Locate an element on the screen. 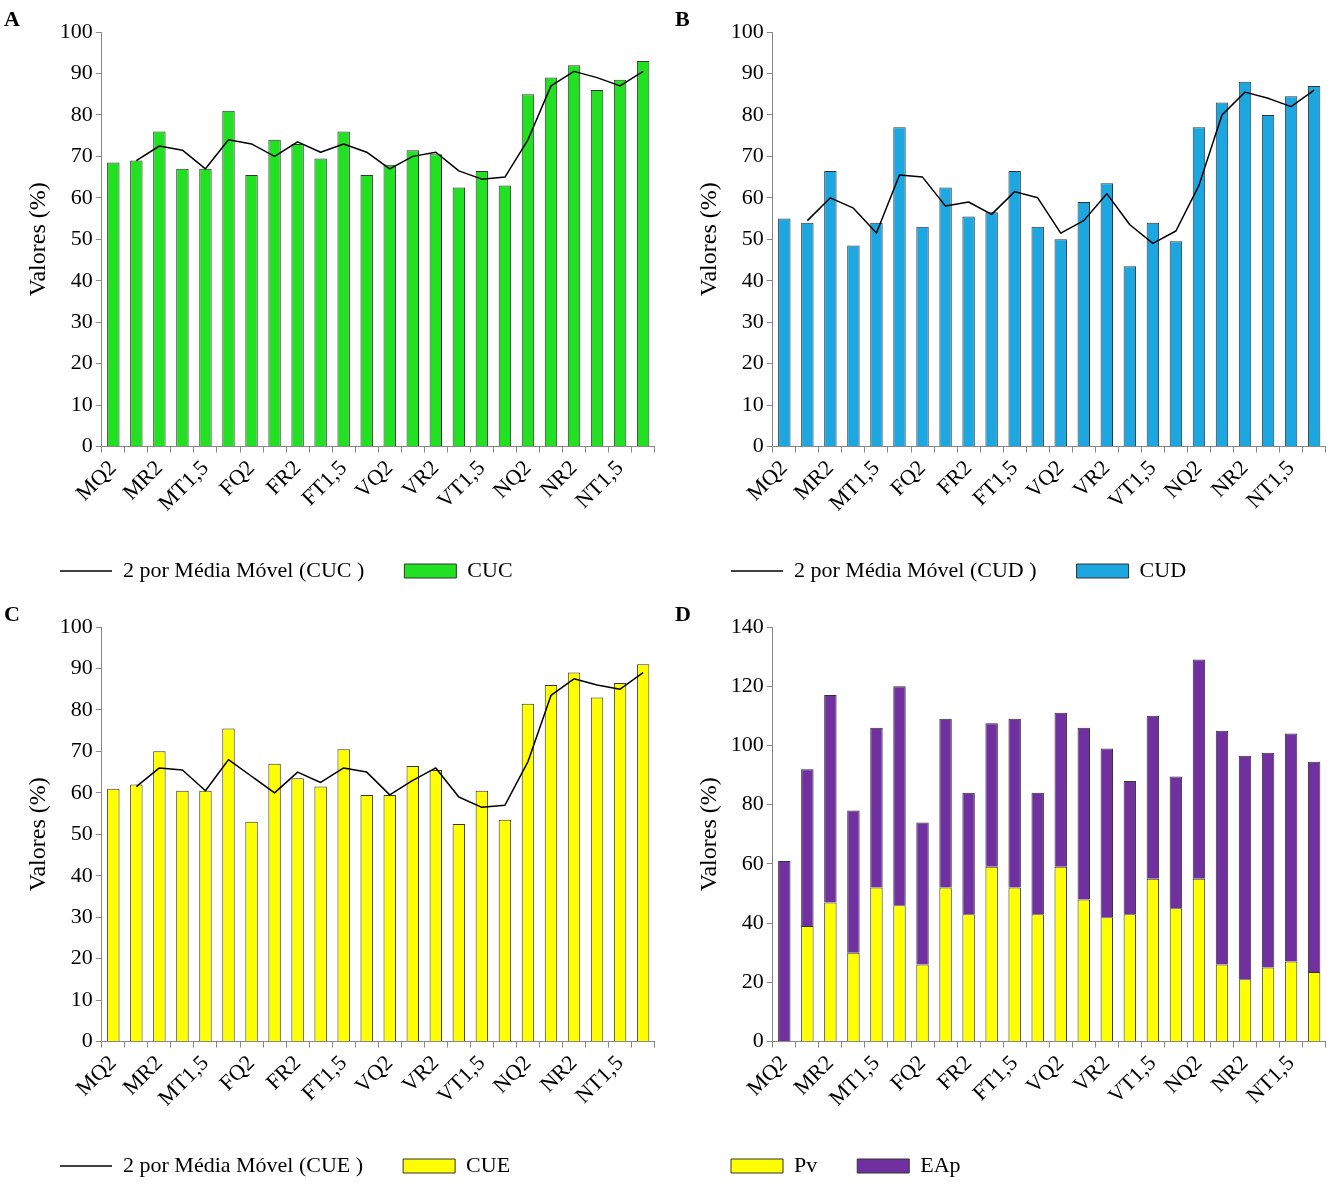  legend-label: CUC is located at coordinates (490, 569).